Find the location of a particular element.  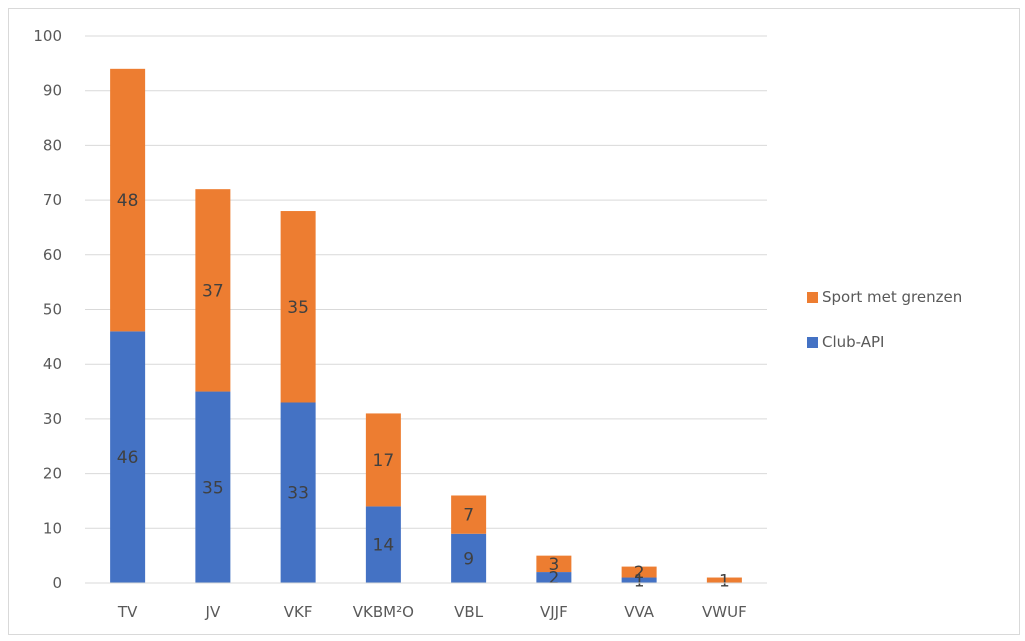

data-label: 17 is located at coordinates (384, 461).